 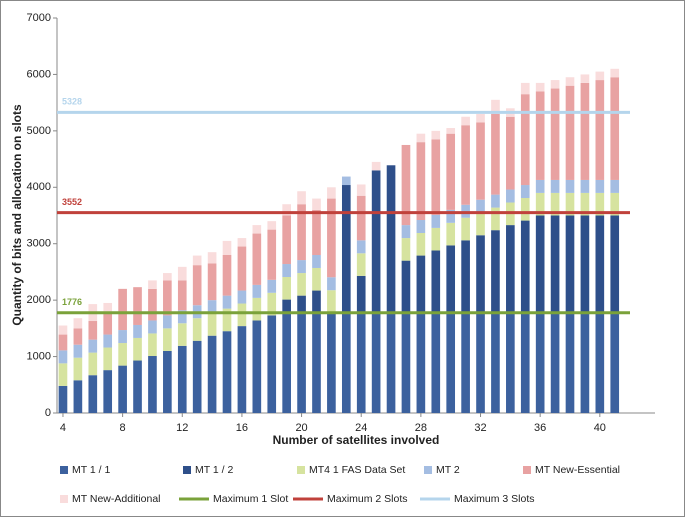 What do you see at coordinates (361, 428) in the screenshot?
I see `x-tick-label: 24` at bounding box center [361, 428].